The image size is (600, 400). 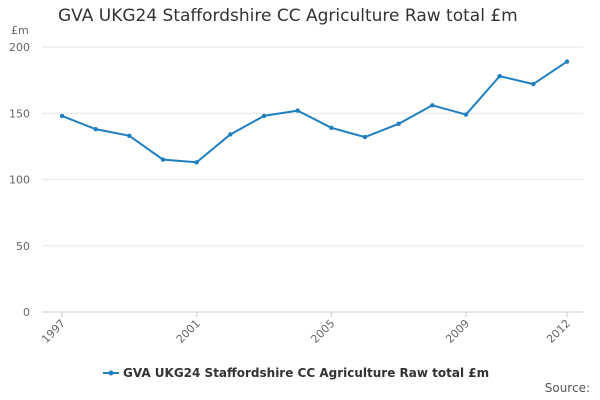 I want to click on y-axis: 0 50 100 150 200, so click(x=19, y=180).